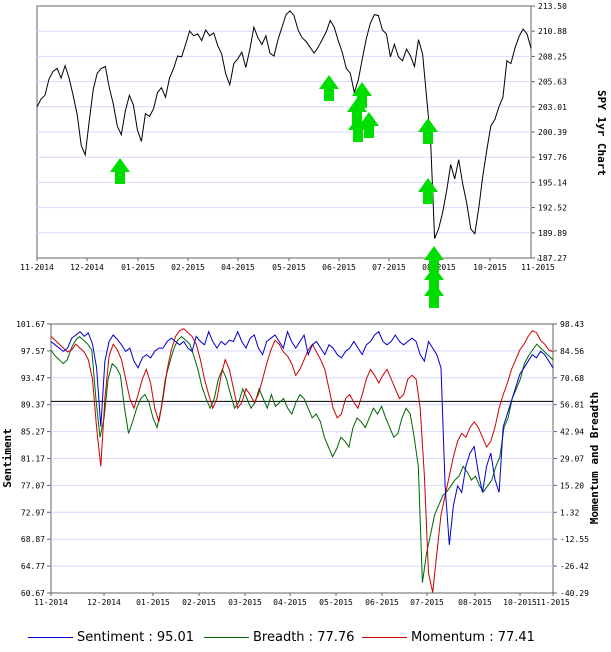 Image resolution: width=611 pixels, height=652 pixels. Describe the element at coordinates (104, 602) in the screenshot. I see `sentiment-x-tick-label: 12-2014` at that location.